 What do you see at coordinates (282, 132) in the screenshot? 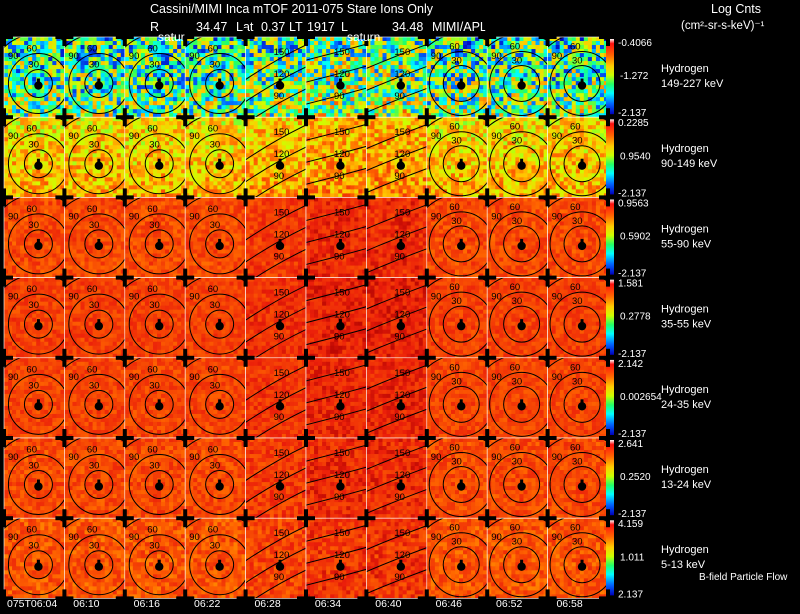
I see `contour-label: 150` at bounding box center [282, 132].